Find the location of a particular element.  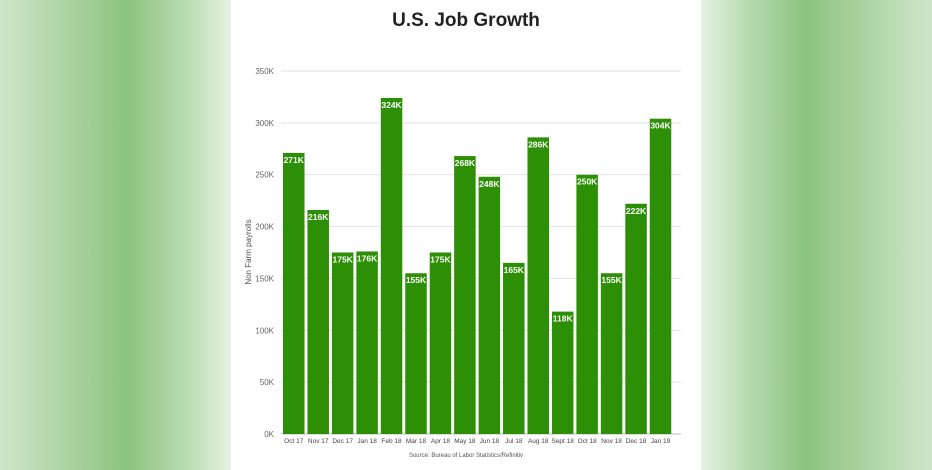

data-label: 304K is located at coordinates (660, 126).